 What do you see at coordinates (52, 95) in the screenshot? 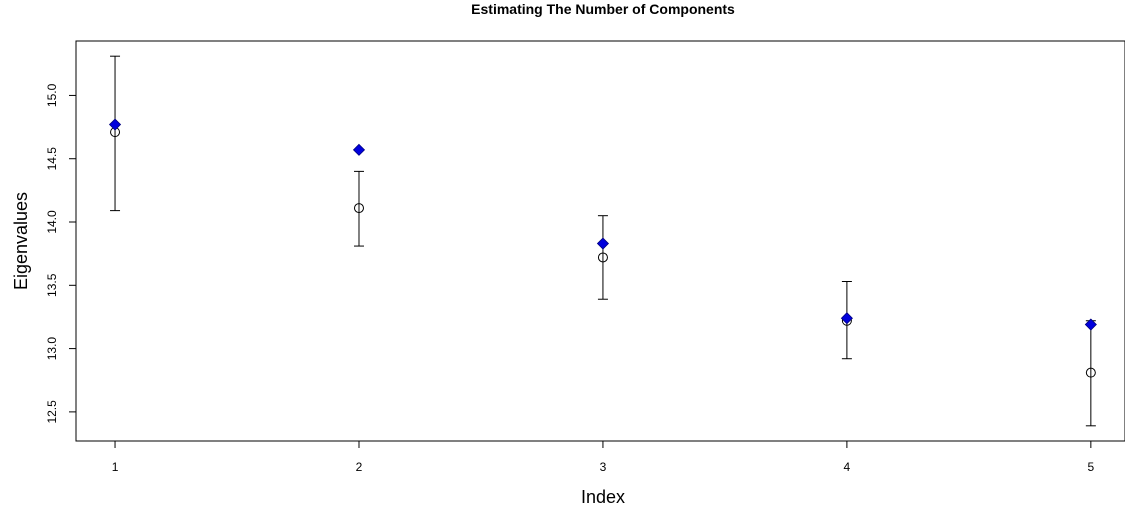
I see `y-tick-label: 15.0` at bounding box center [52, 95].